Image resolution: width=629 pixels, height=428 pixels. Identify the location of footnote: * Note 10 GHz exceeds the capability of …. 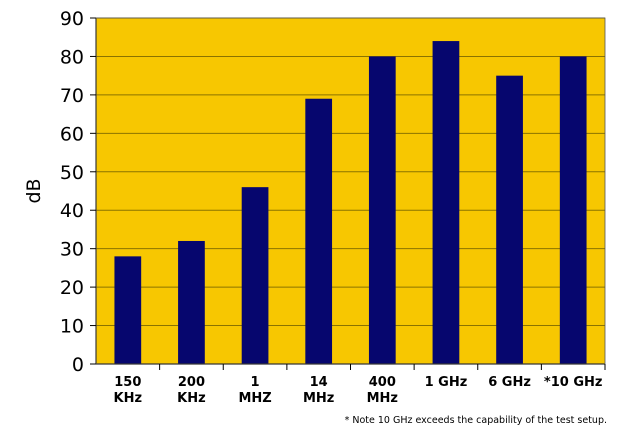
(476, 420).